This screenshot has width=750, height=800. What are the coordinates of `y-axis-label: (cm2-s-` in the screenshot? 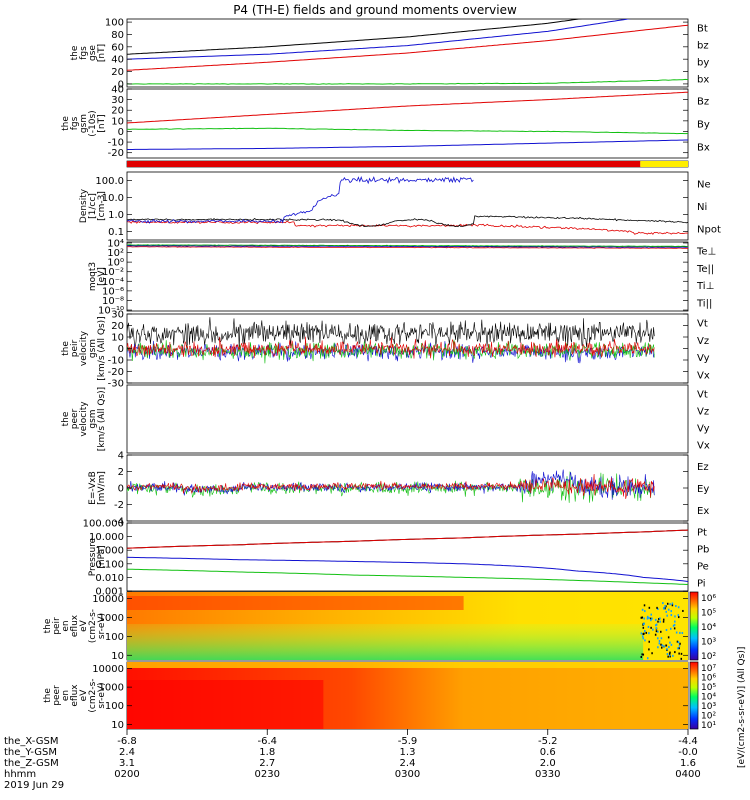 It's located at (93, 695).